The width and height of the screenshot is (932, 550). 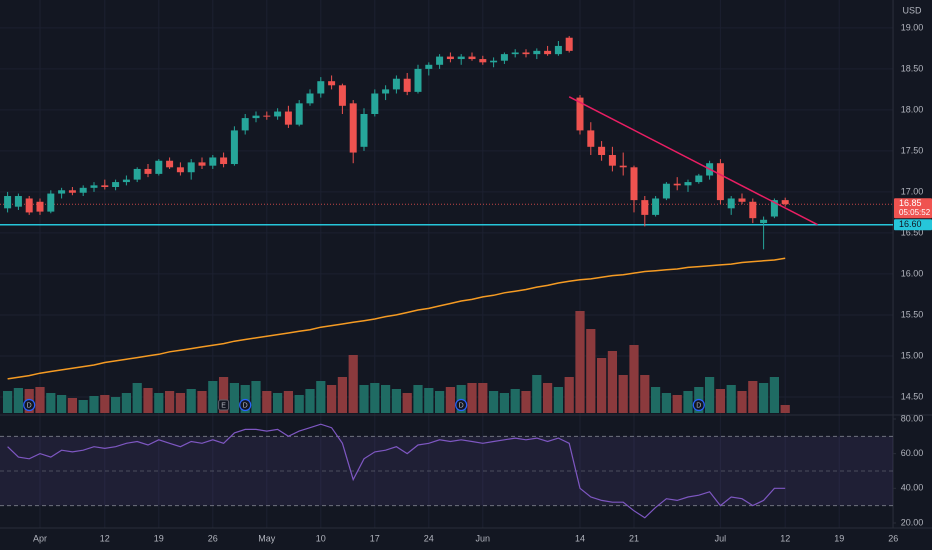 I want to click on y-tick-label: 15.00, so click(x=912, y=355).